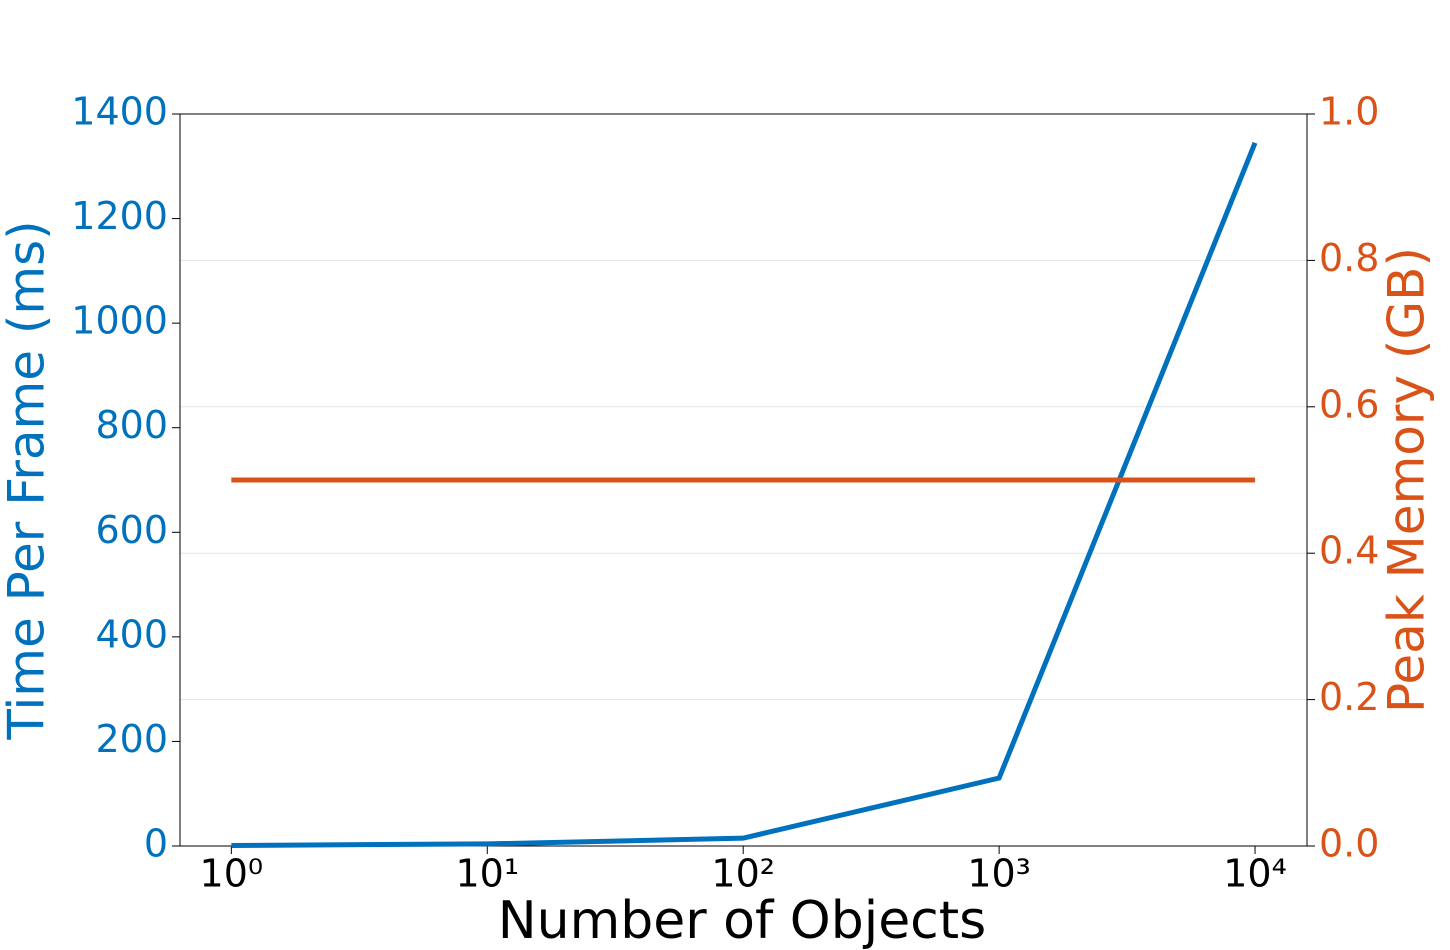 The width and height of the screenshot is (1450, 950). Describe the element at coordinates (1349, 112) in the screenshot. I see `y2-tick-label: 1.0` at that location.